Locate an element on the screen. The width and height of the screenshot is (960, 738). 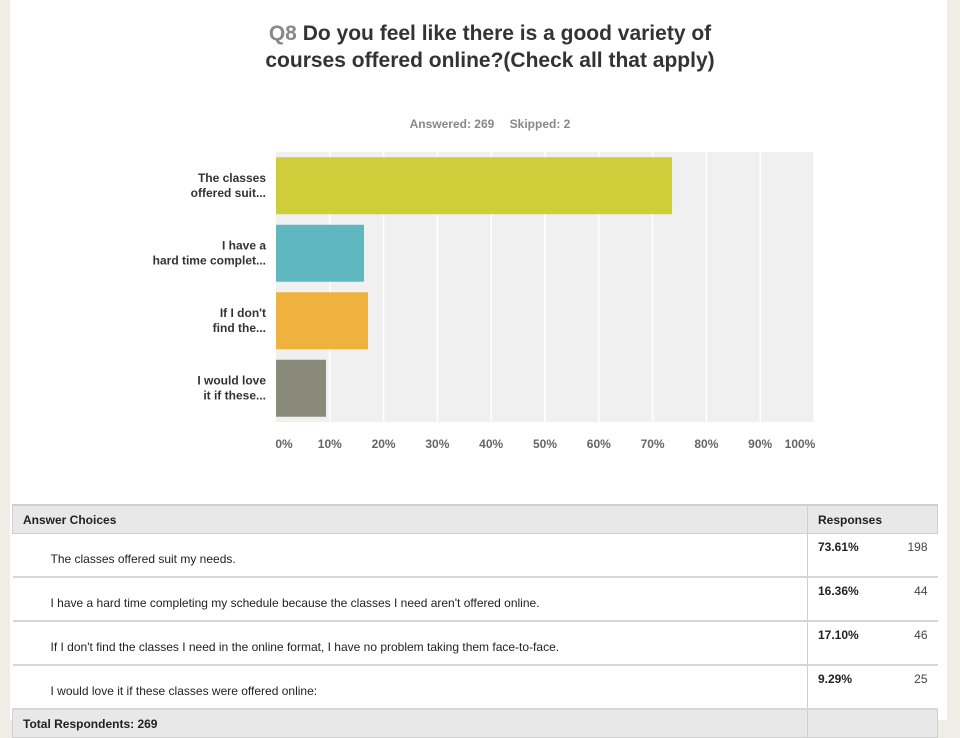
response-percent: 9.29% is located at coordinates (848, 687).